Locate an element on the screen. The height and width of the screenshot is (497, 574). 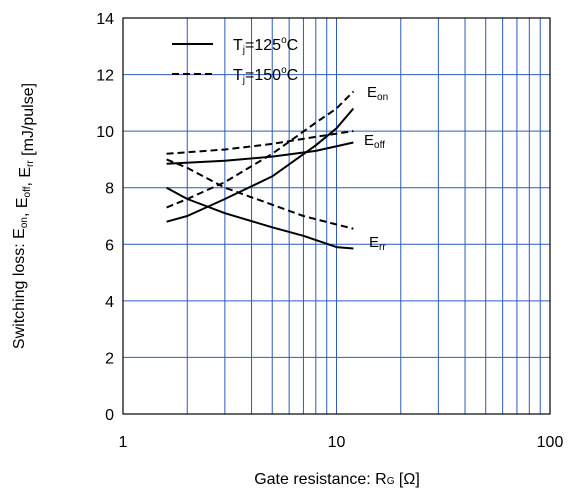
y-tick-label: 14 is located at coordinates (105, 19).